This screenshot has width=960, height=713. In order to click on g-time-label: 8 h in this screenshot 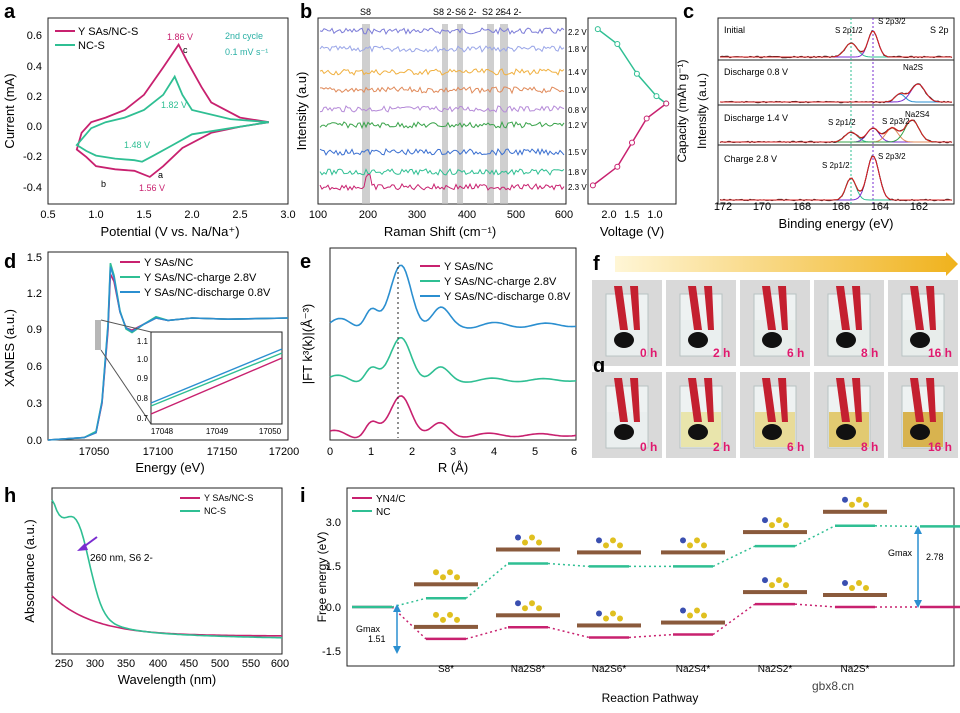, I will do `click(870, 447)`.